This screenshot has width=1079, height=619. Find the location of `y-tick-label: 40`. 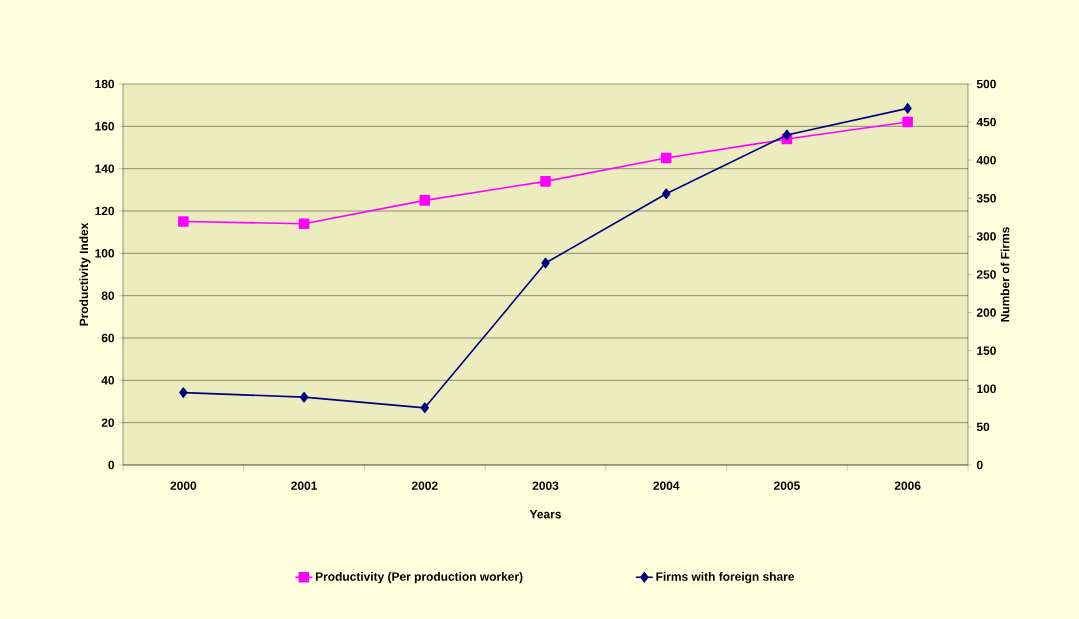

y-tick-label: 40 is located at coordinates (108, 380).